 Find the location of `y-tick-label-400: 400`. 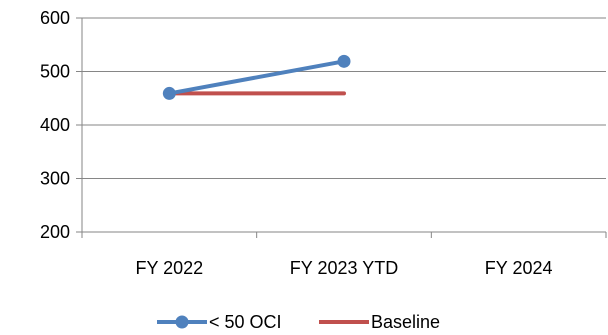

y-tick-label-400: 400 is located at coordinates (55, 125).